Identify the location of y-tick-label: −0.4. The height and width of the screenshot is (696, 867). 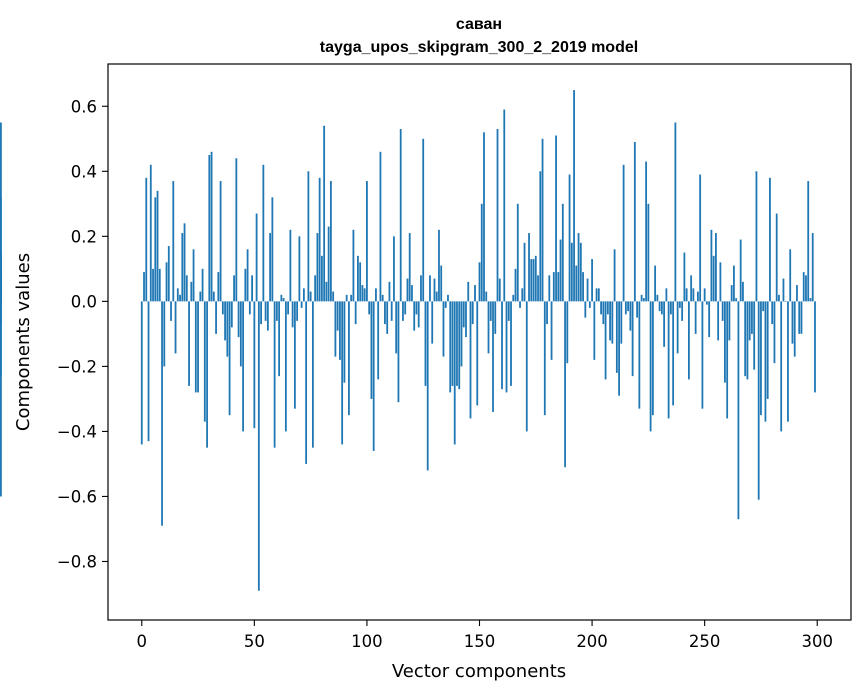
(77, 431).